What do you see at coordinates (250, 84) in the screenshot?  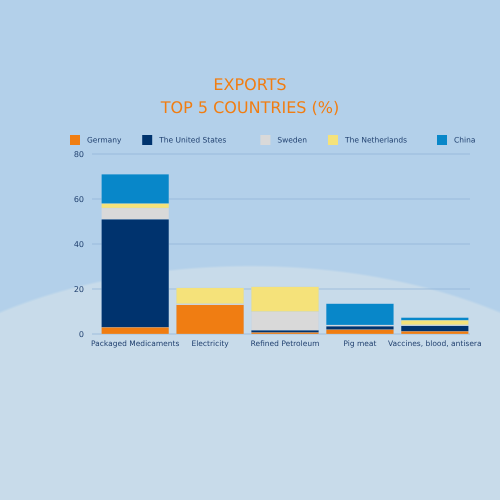 I see `chart-title: EXPORTS` at bounding box center [250, 84].